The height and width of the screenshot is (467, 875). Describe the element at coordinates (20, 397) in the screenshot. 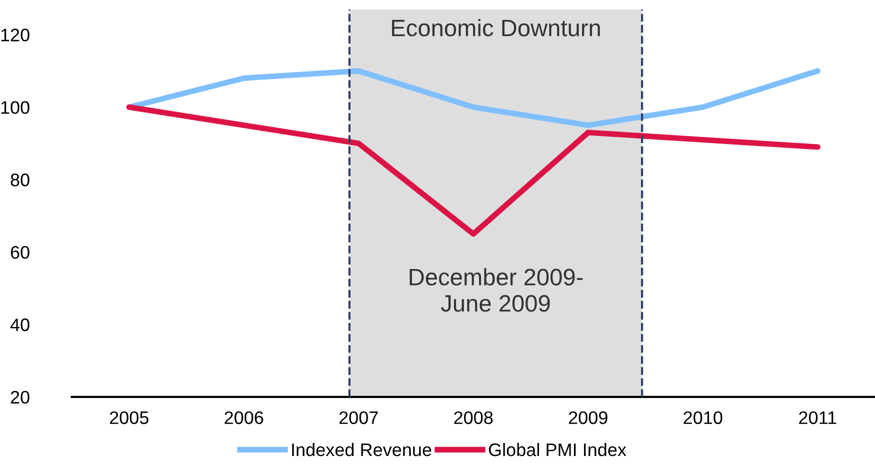

I see `y-tick-label: 20` at that location.